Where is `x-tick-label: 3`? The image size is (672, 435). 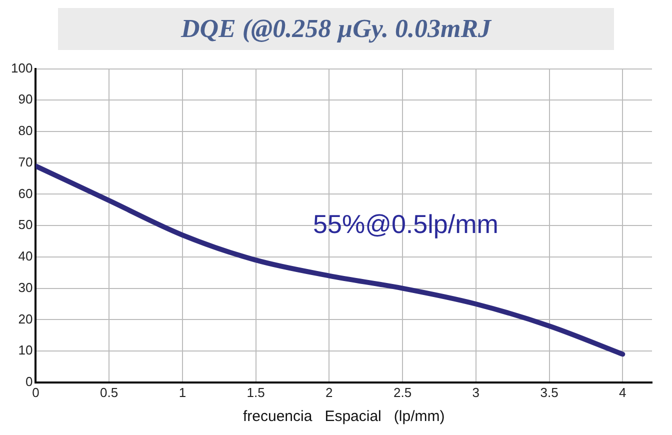 x-tick-label: 3 is located at coordinates (476, 392).